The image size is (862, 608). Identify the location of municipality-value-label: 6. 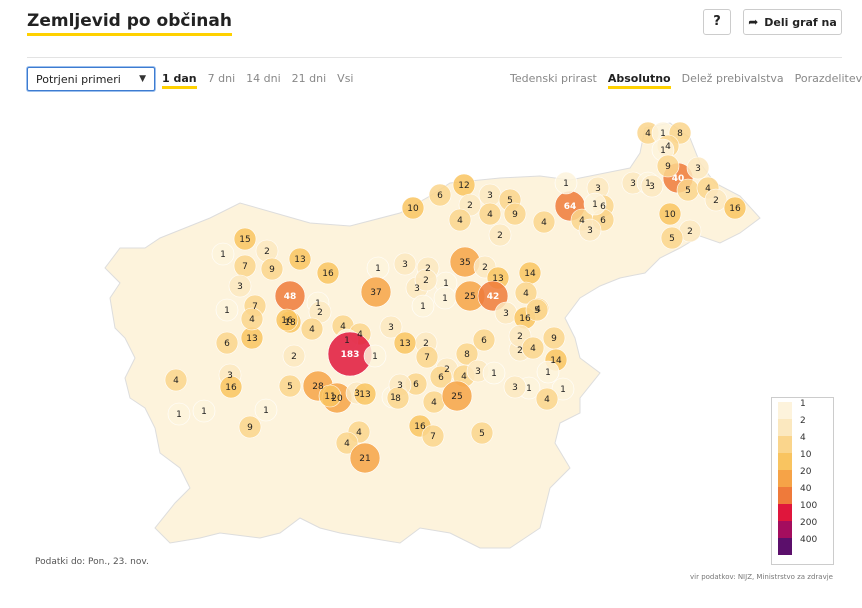
(416, 385).